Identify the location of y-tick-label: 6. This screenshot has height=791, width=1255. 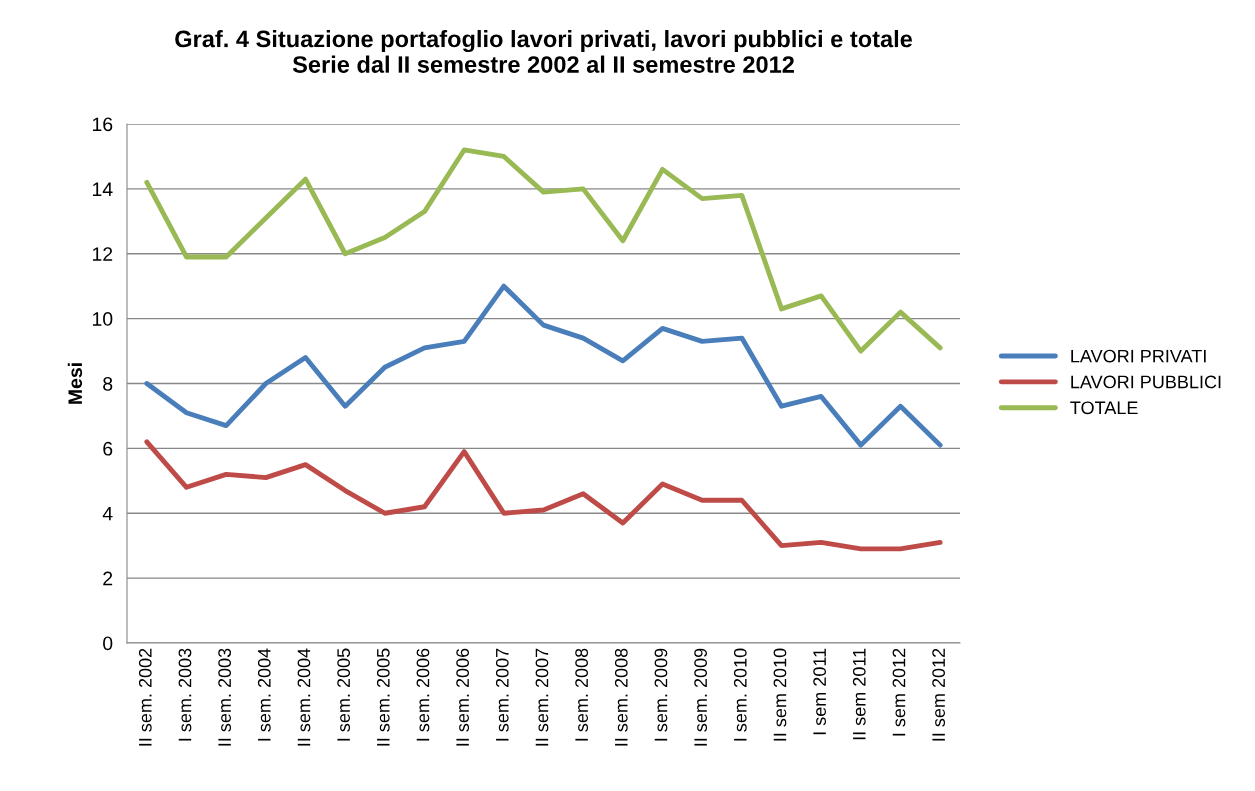
(108, 448).